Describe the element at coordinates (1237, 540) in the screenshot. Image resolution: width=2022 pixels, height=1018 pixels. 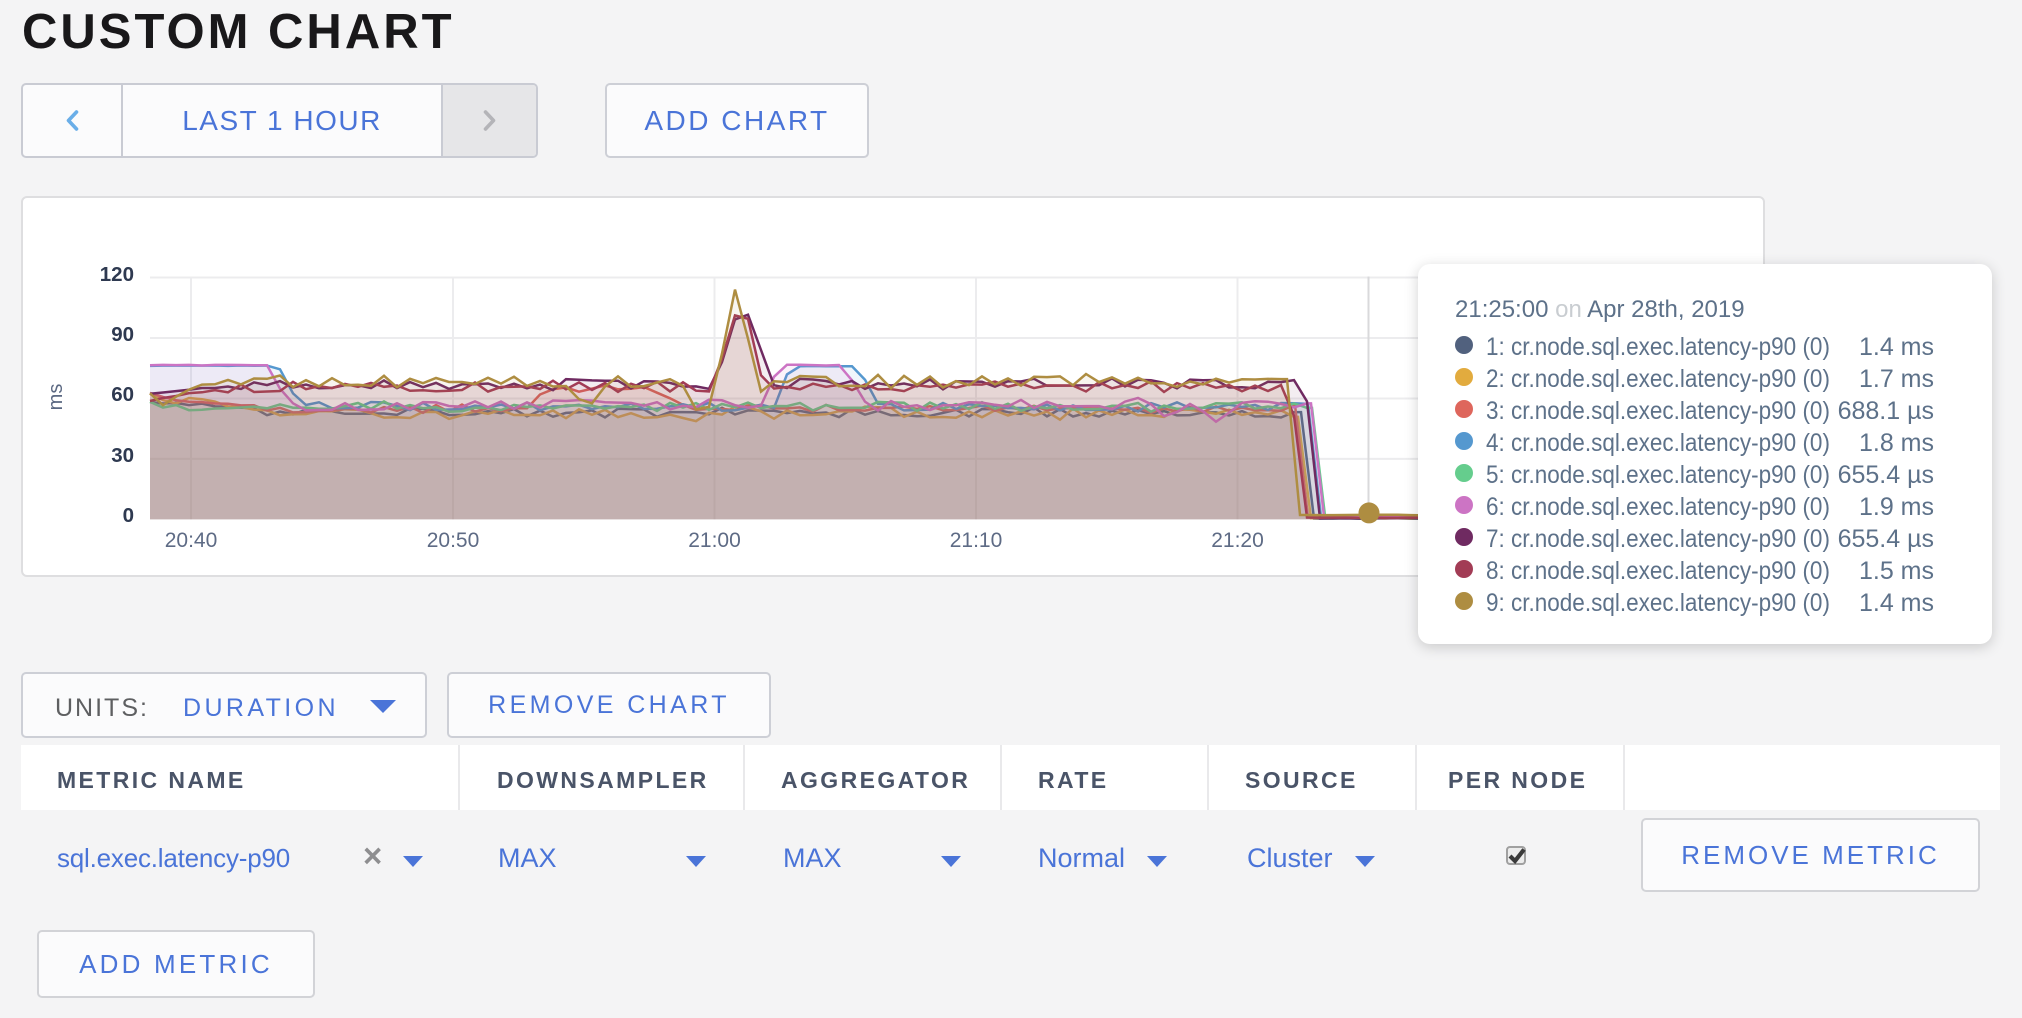
I see `svg-text: 21:20` at that location.